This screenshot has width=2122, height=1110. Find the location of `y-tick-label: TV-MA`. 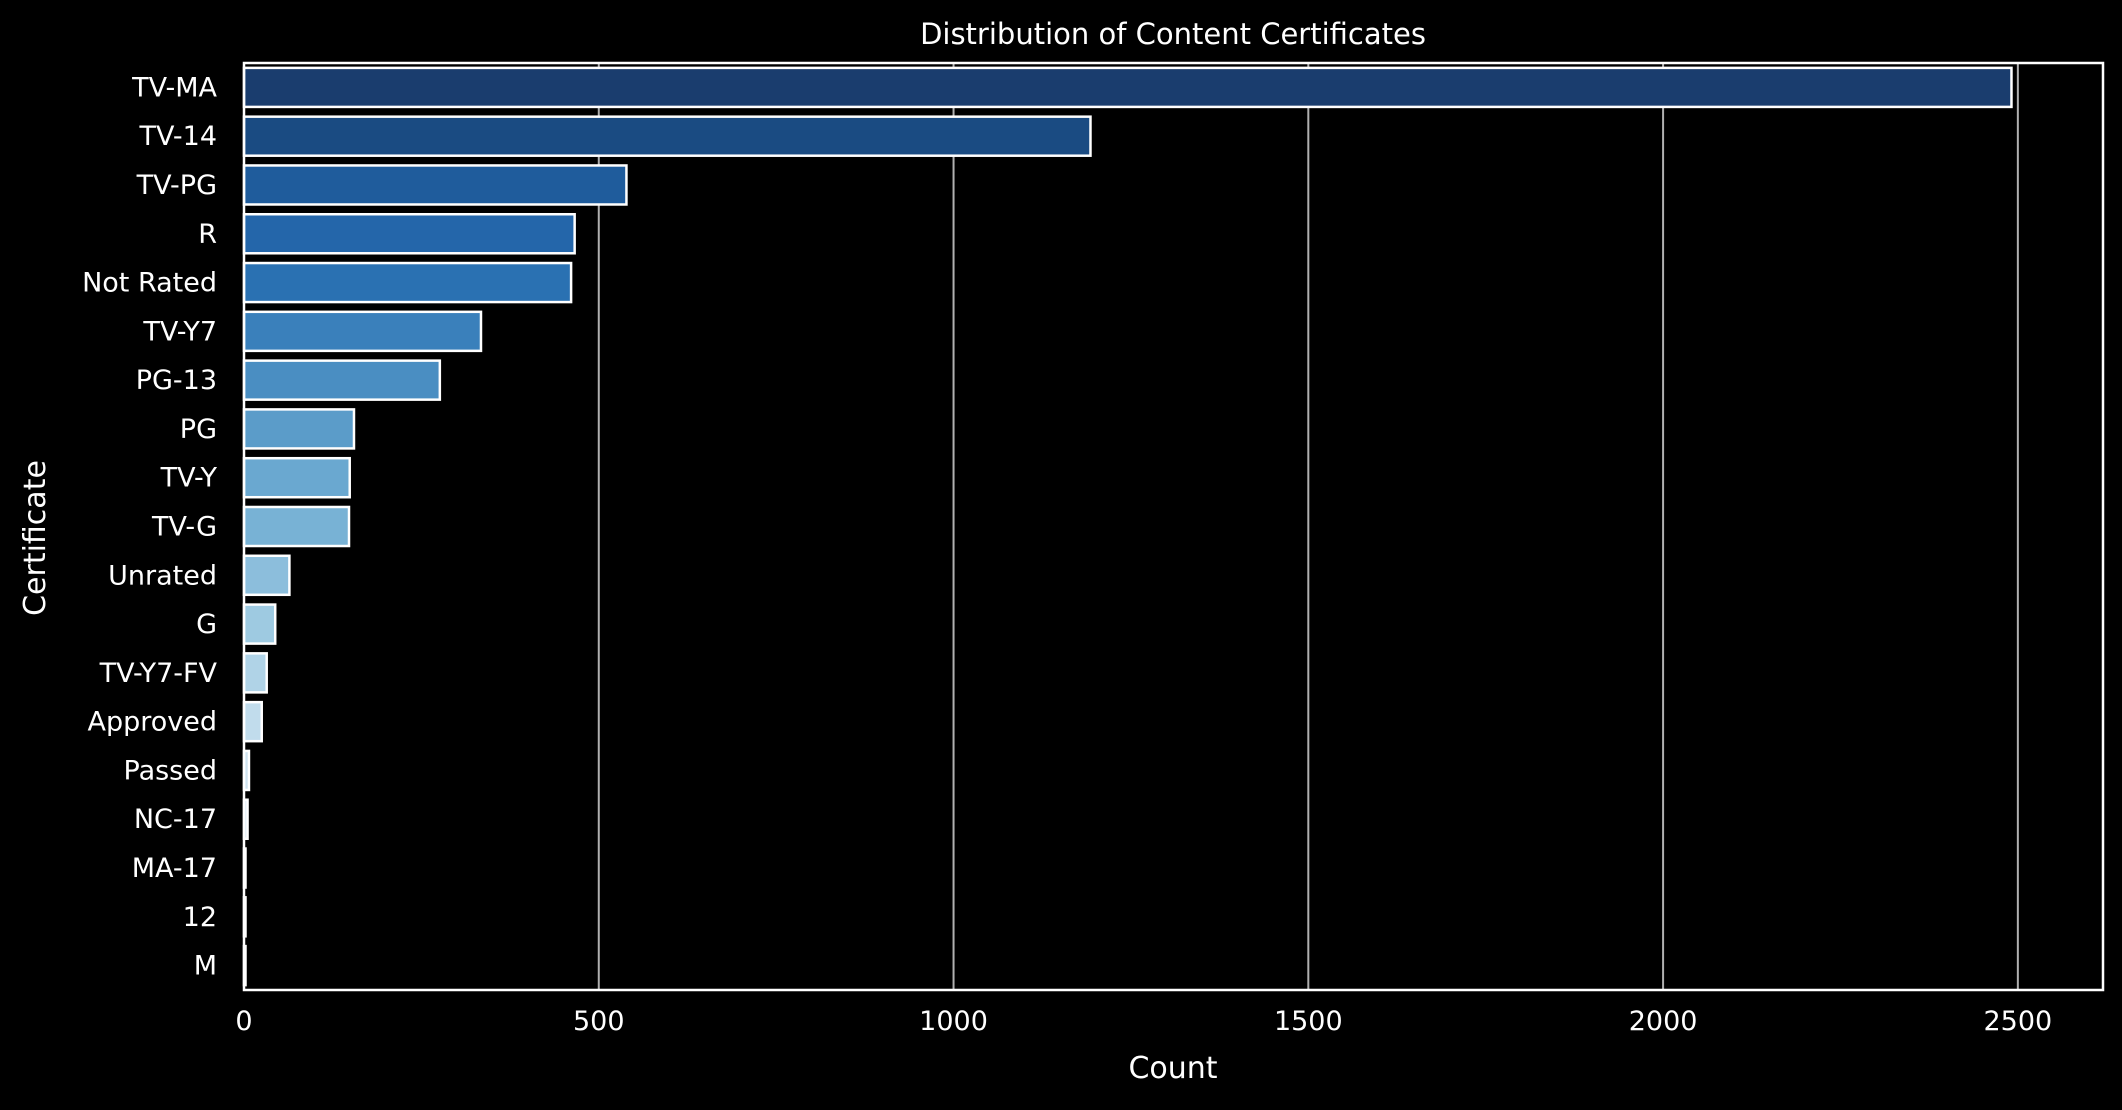

y-tick-label: TV-MA is located at coordinates (174, 87).